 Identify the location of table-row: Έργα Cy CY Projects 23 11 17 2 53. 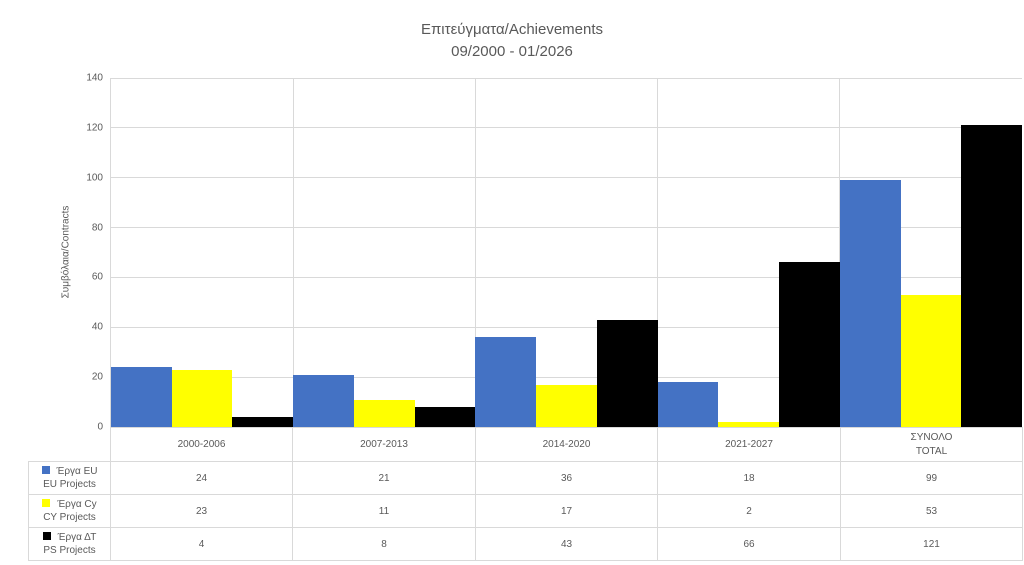
(525, 511).